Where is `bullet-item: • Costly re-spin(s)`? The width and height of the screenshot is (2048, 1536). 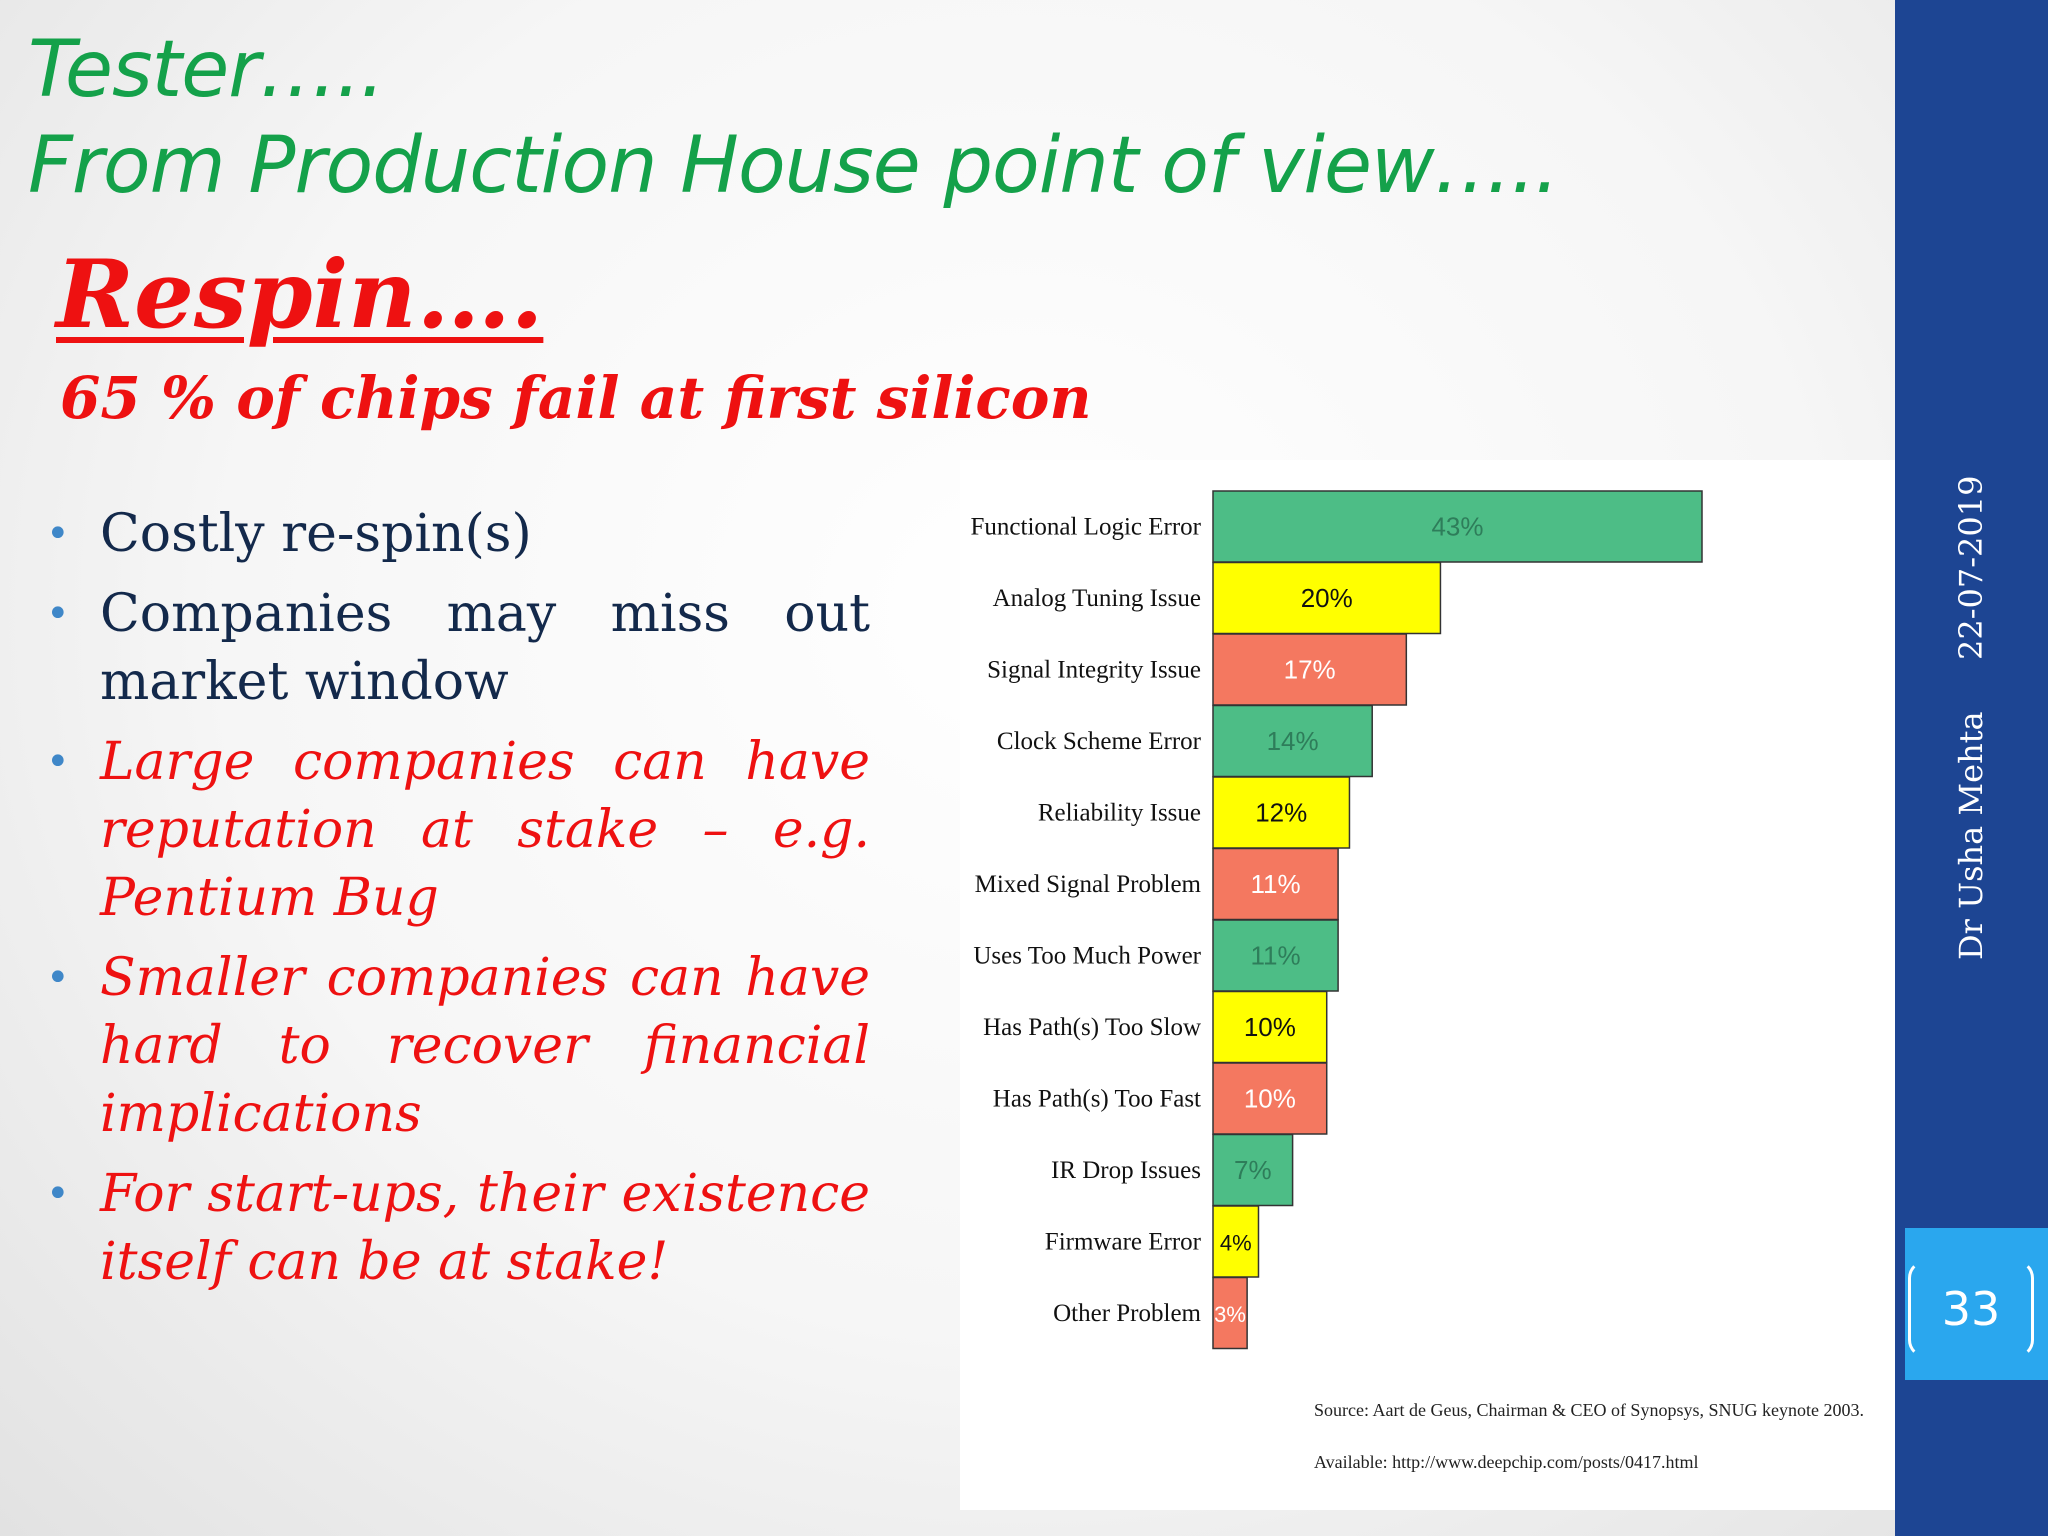 bullet-item: • Costly re-spin(s) is located at coordinates (455, 534).